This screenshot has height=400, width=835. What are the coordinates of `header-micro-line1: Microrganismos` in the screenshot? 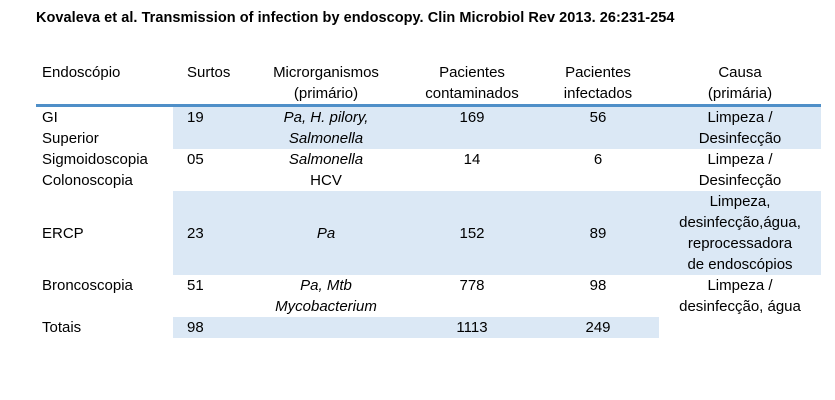 It's located at (326, 72).